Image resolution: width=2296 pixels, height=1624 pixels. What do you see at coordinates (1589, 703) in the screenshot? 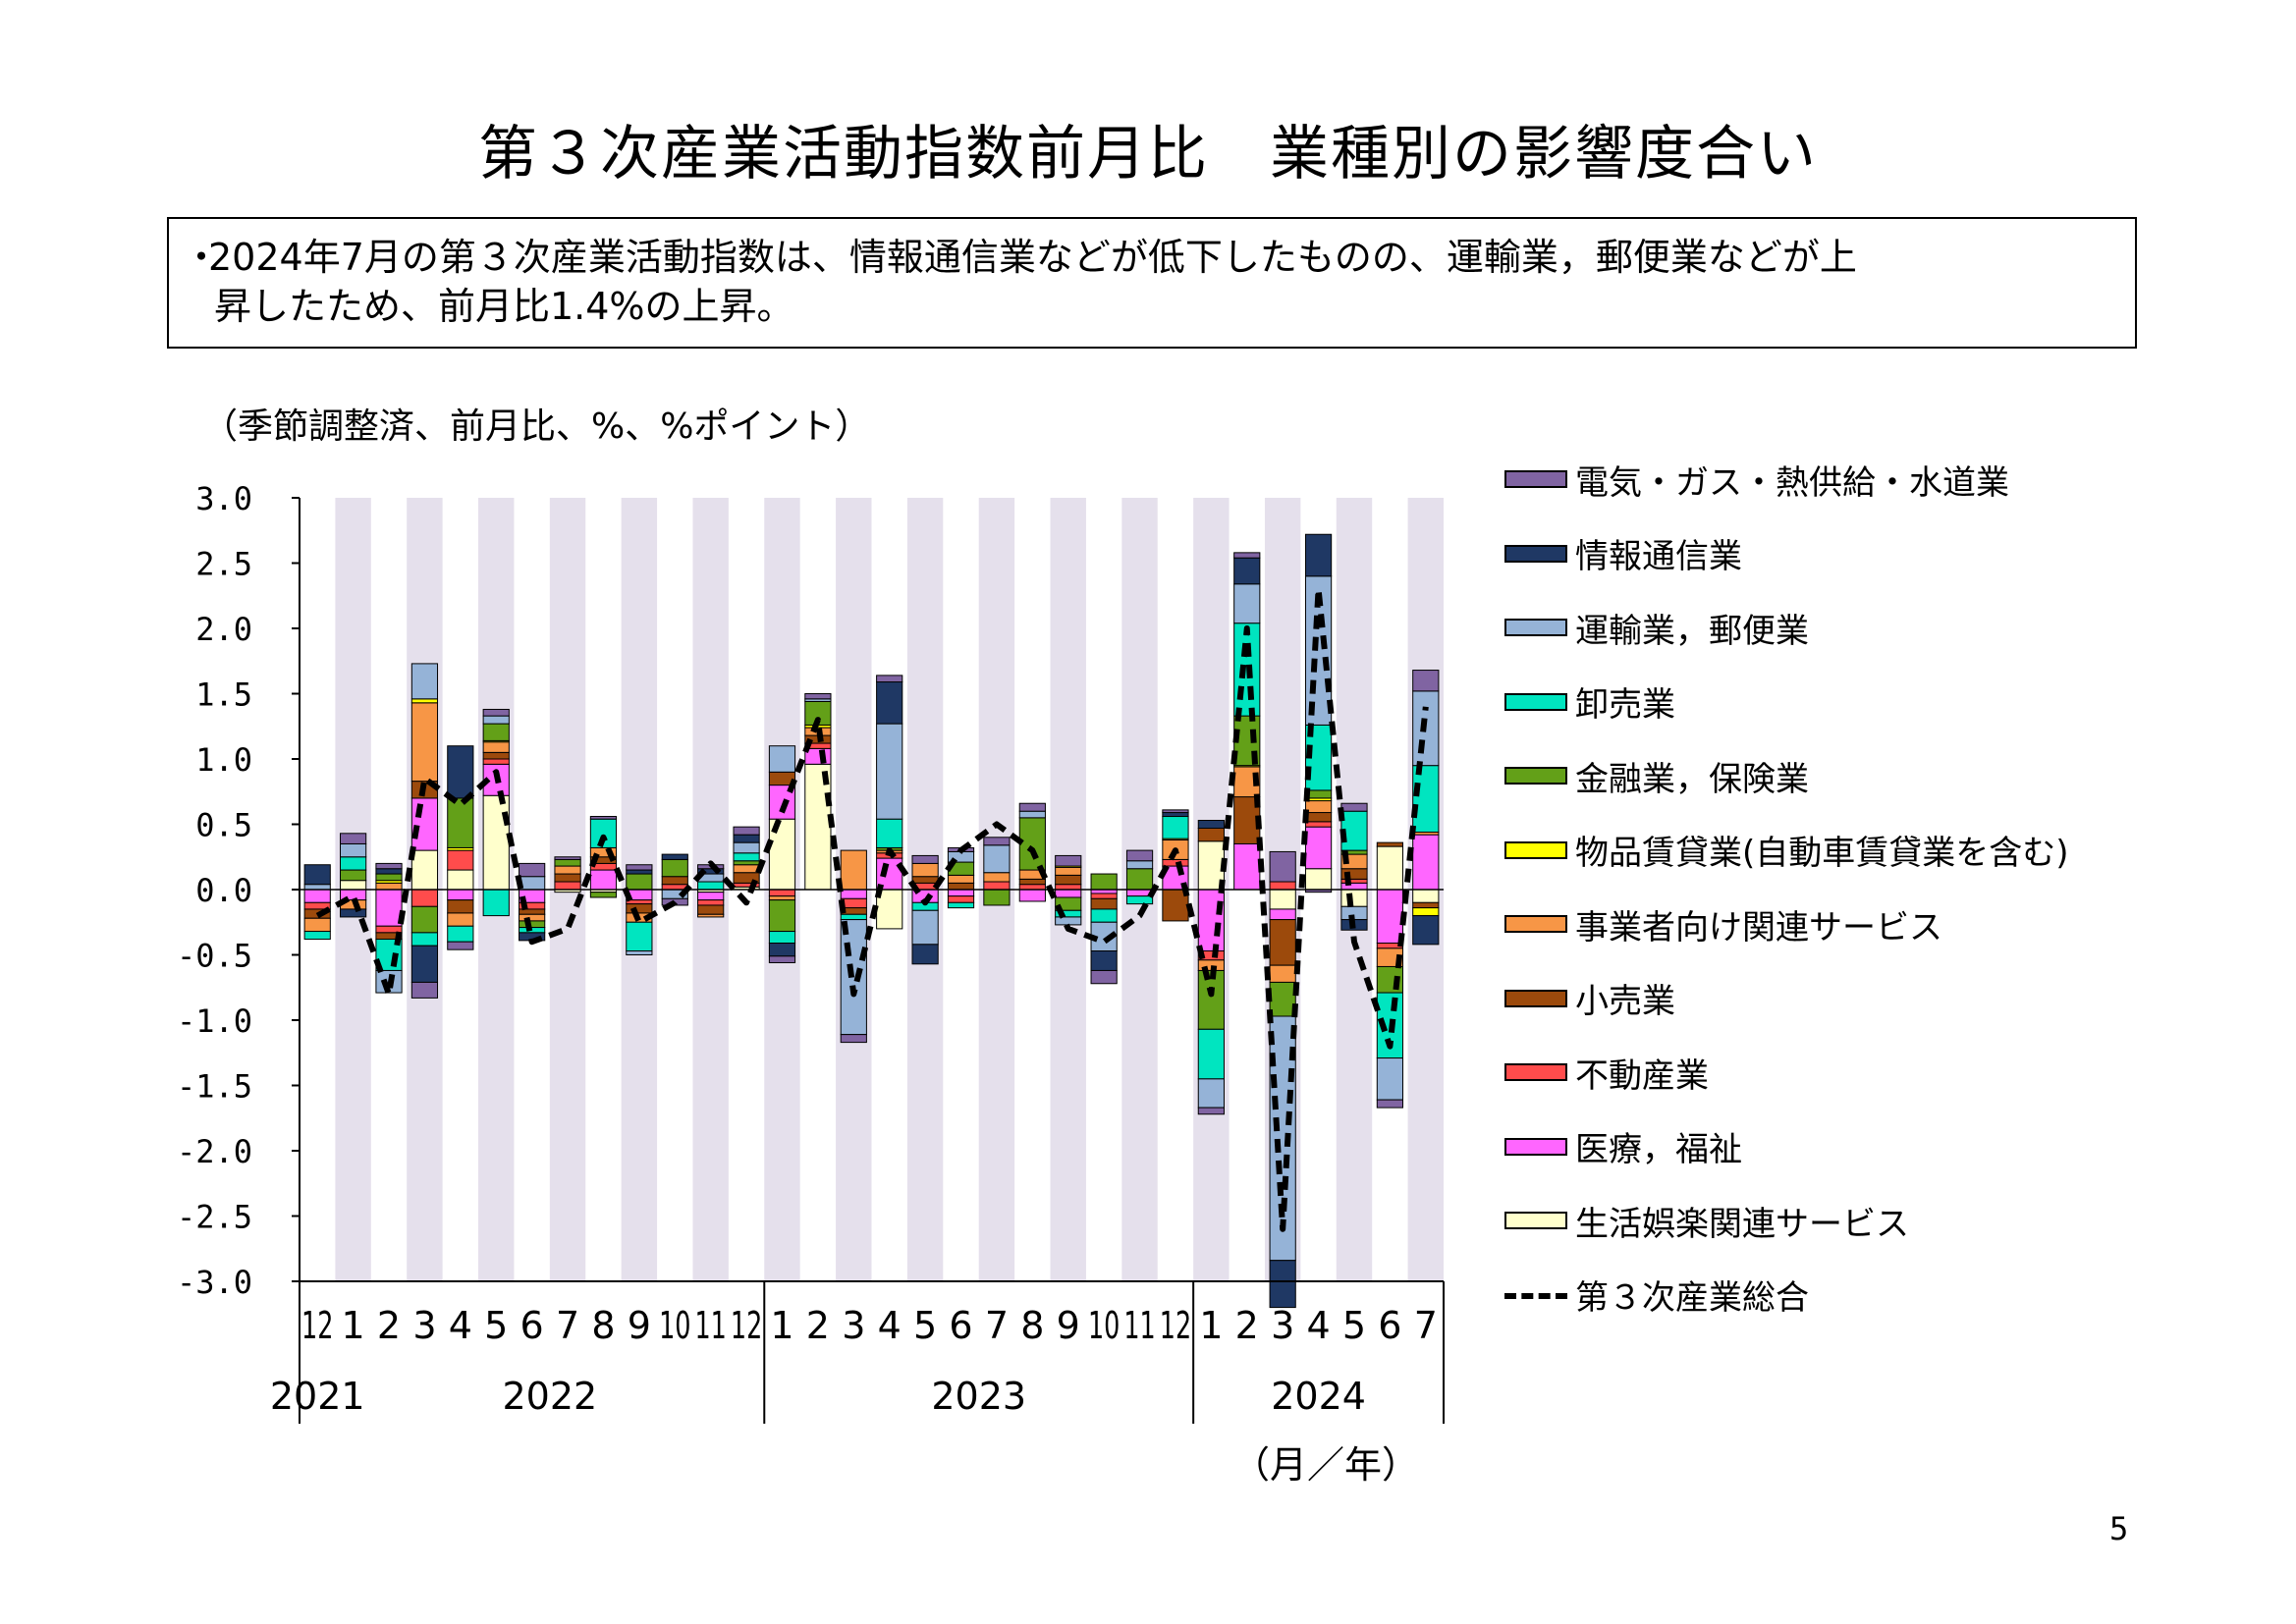
I see `legend-item: 卸売業` at bounding box center [1589, 703].